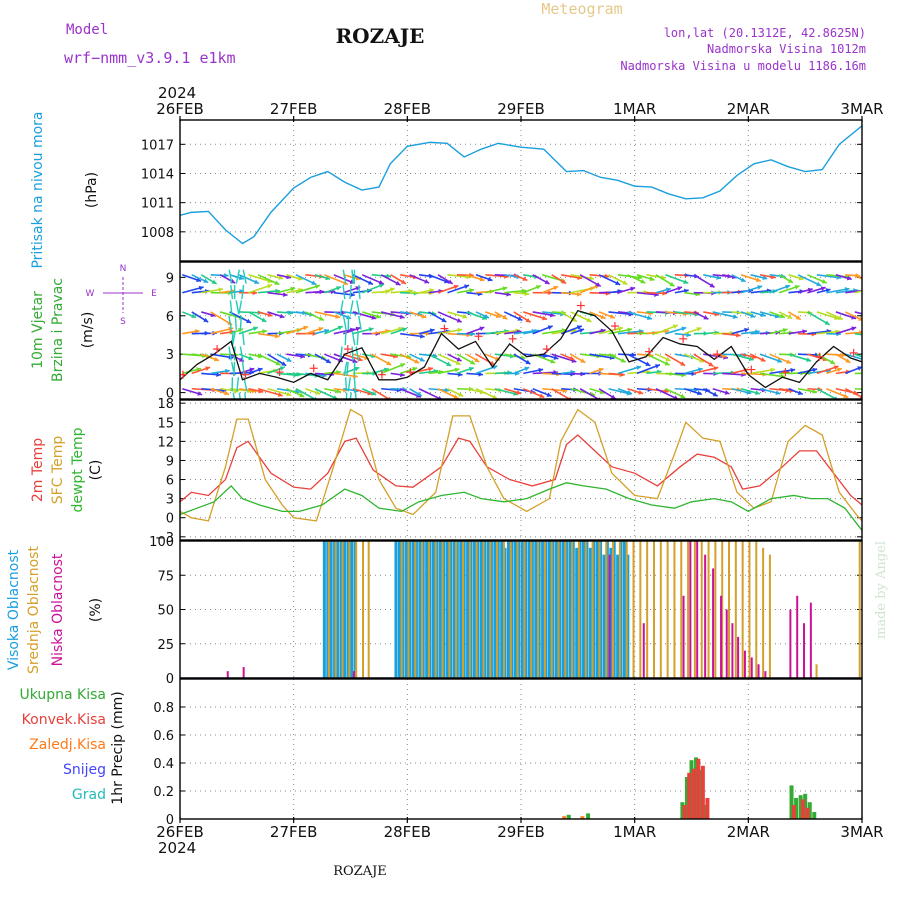 This screenshot has height=900, width=900. Describe the element at coordinates (78, 469) in the screenshot. I see `temperature-series-label: dewpt Temp` at that location.